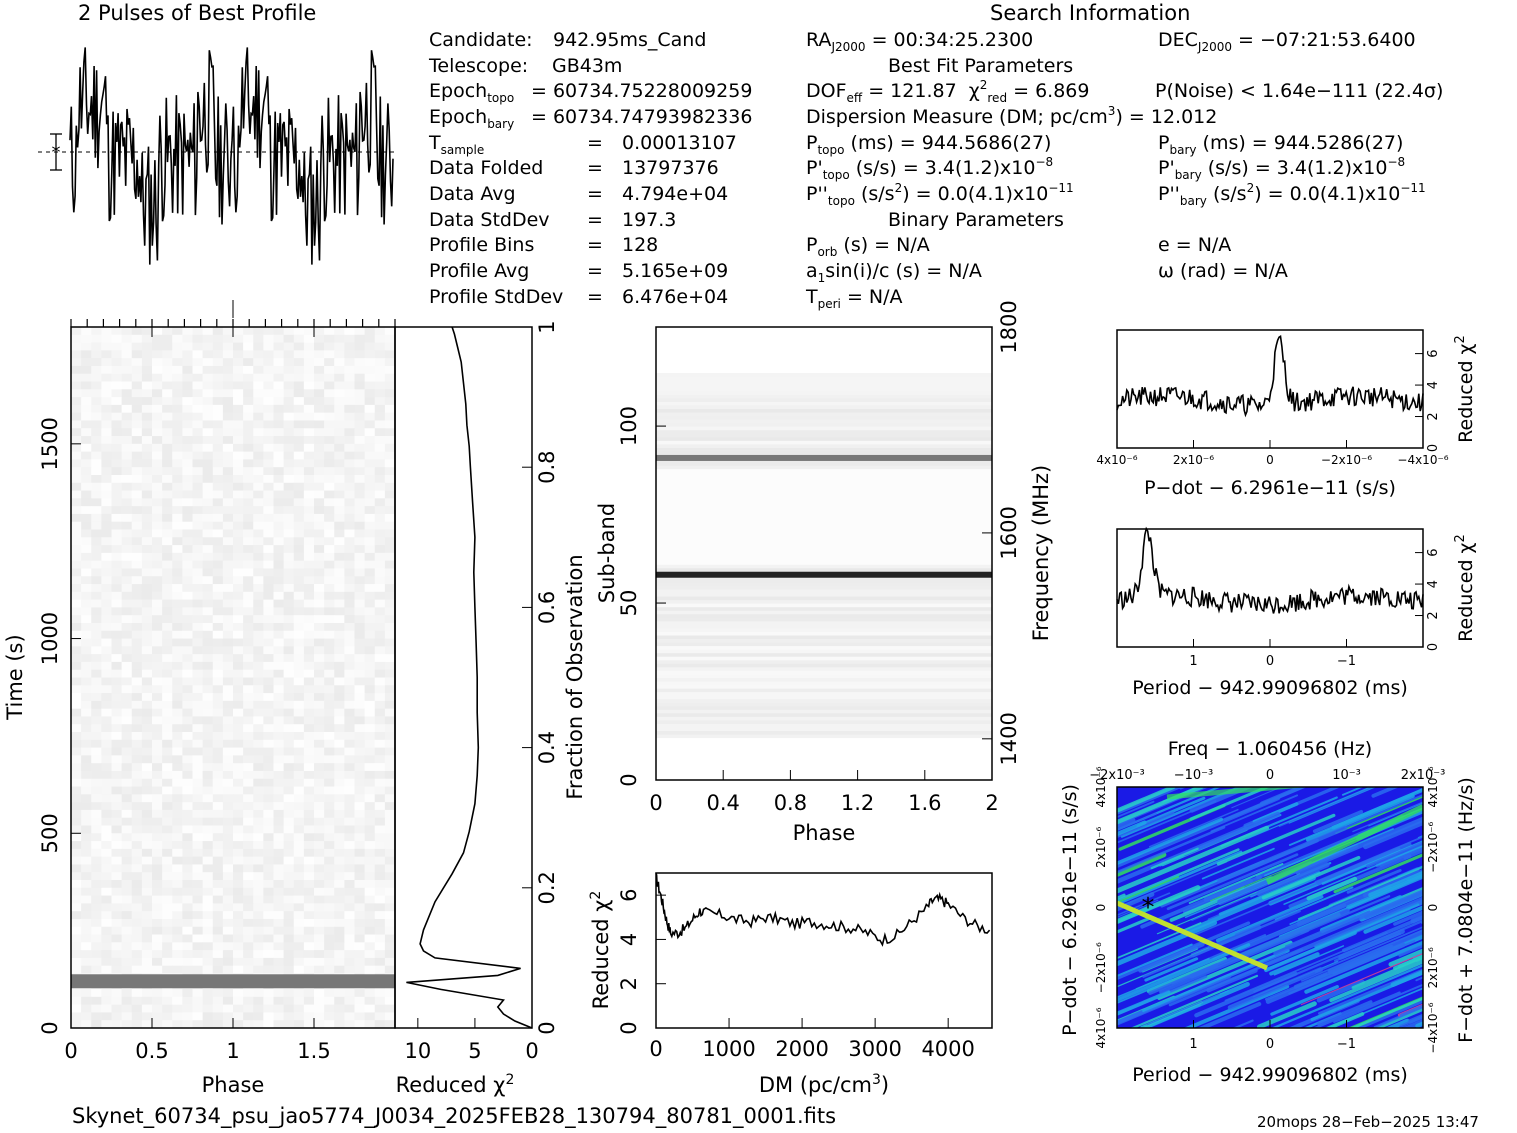  Describe the element at coordinates (463, 677) in the screenshot. I see `time-chi2-frame` at that location.